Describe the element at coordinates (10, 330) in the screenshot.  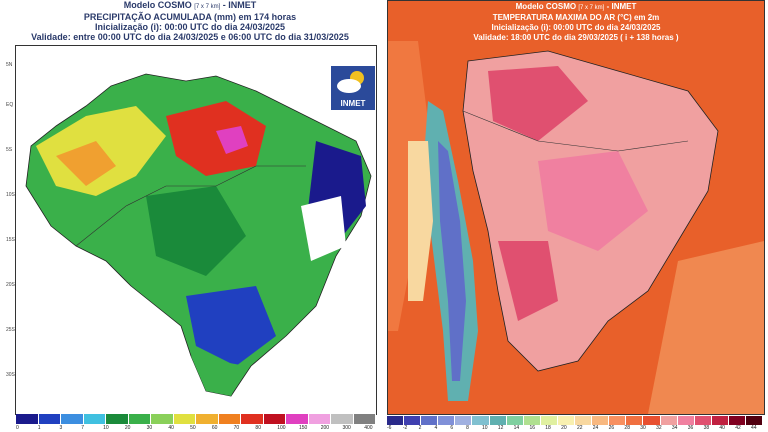
I see `lat-tick-25s: 25S` at that location.